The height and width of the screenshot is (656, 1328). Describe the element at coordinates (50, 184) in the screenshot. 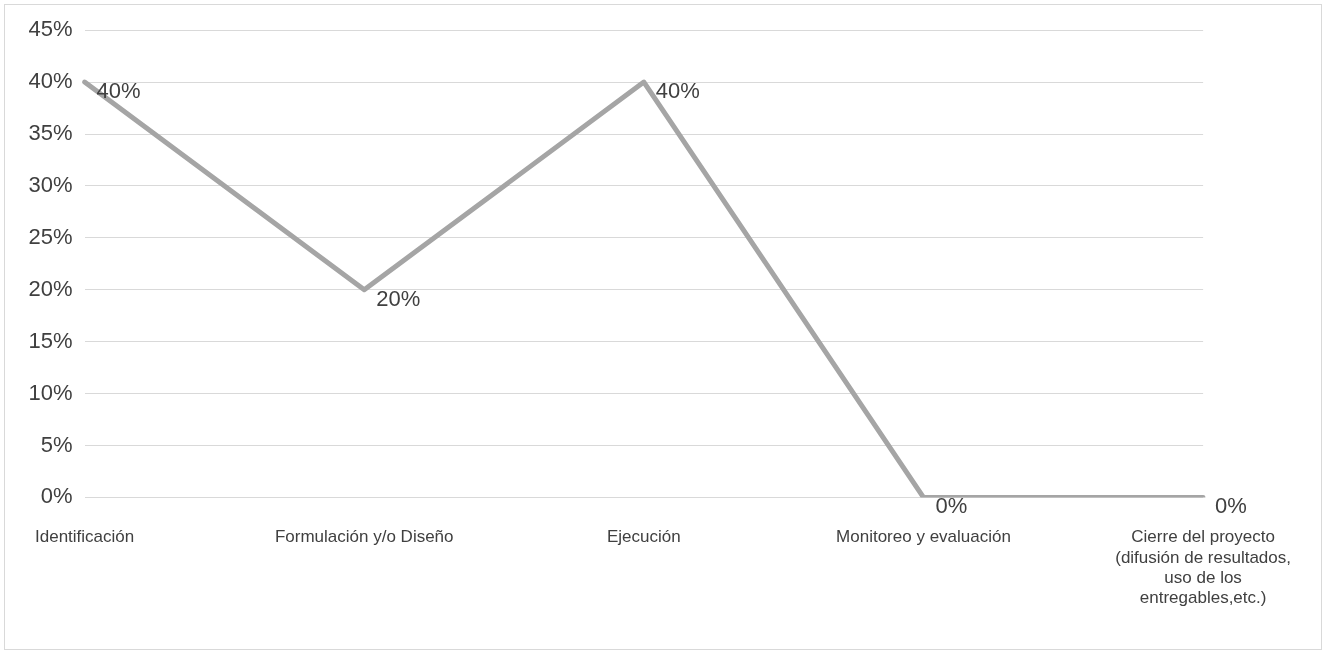

I see `y-tick-label: 30%` at that location.